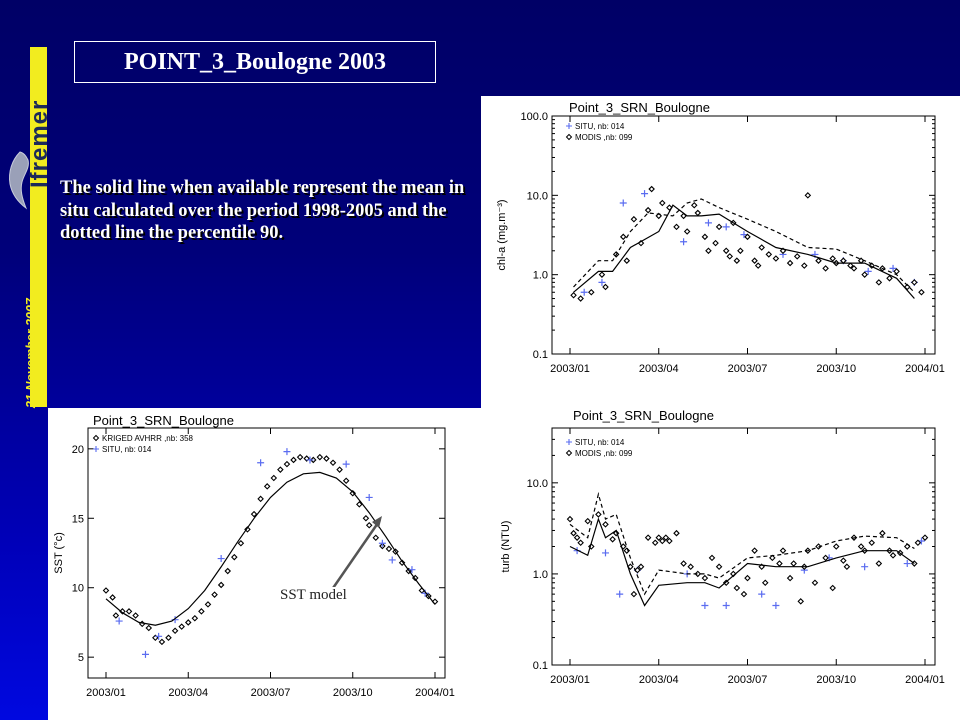 Image resolution: width=960 pixels, height=720 pixels. Describe the element at coordinates (744, 245) in the screenshot. I see `percentile-90-line` at that location.